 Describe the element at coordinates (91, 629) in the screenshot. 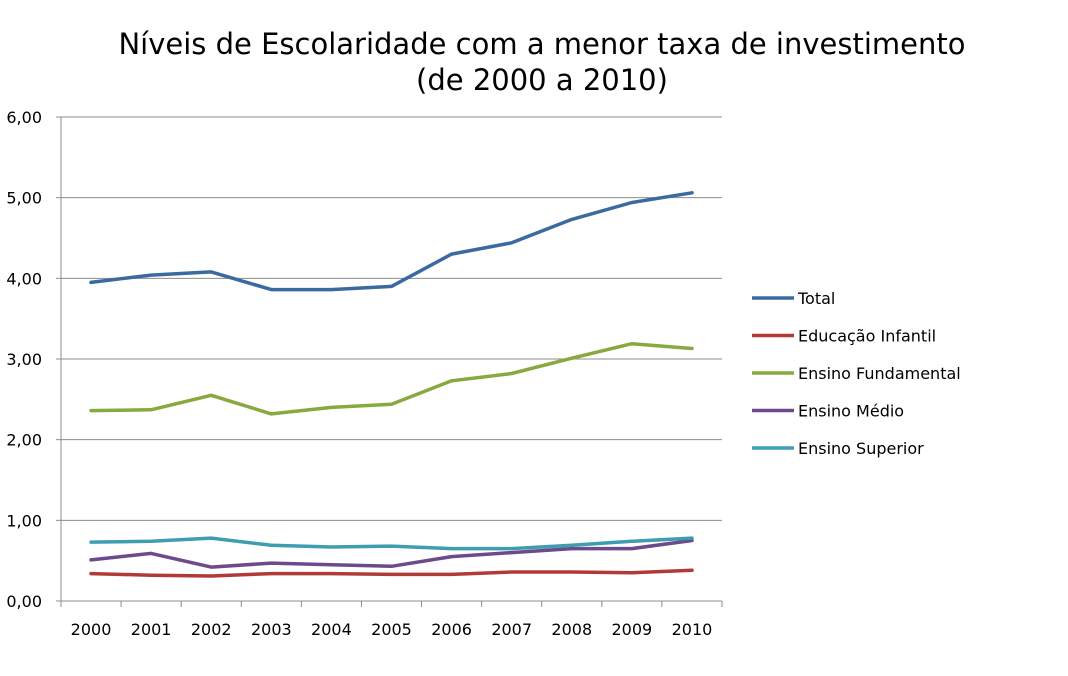

I see `x-tick-label: 2000` at that location.